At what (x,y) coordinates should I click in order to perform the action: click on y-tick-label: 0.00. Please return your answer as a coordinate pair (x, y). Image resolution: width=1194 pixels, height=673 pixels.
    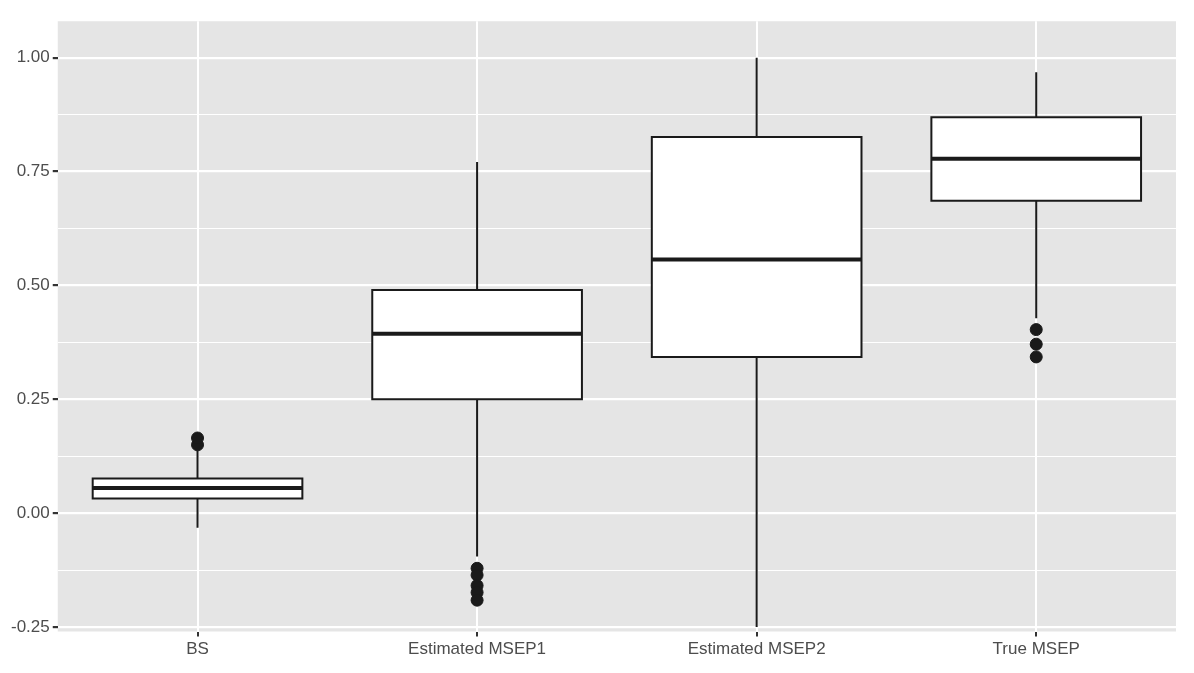
    Looking at the image, I should click on (33, 512).